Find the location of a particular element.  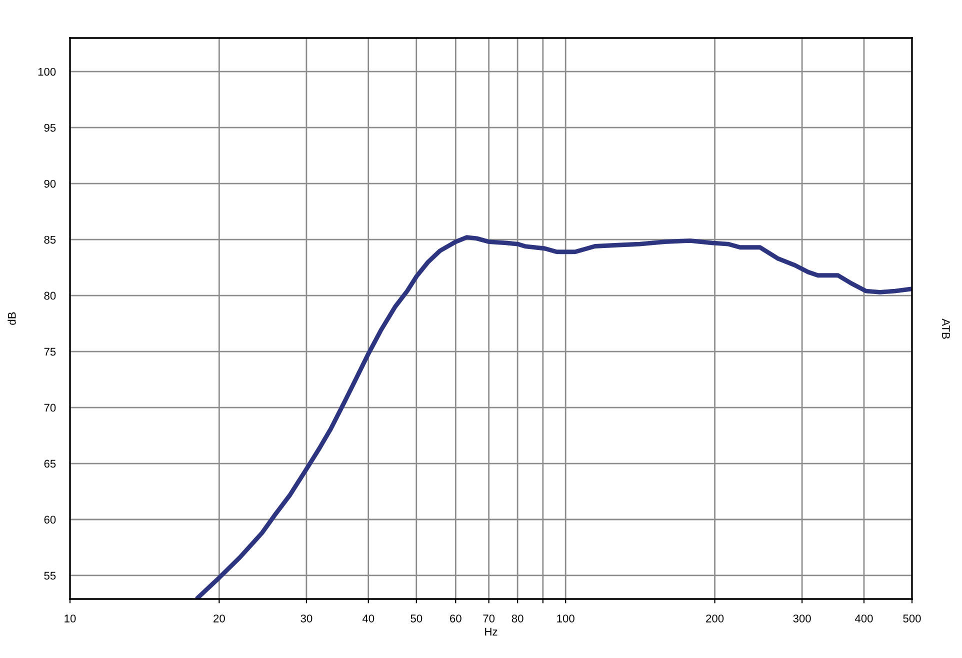

y-tick-label: 65 is located at coordinates (50, 464).